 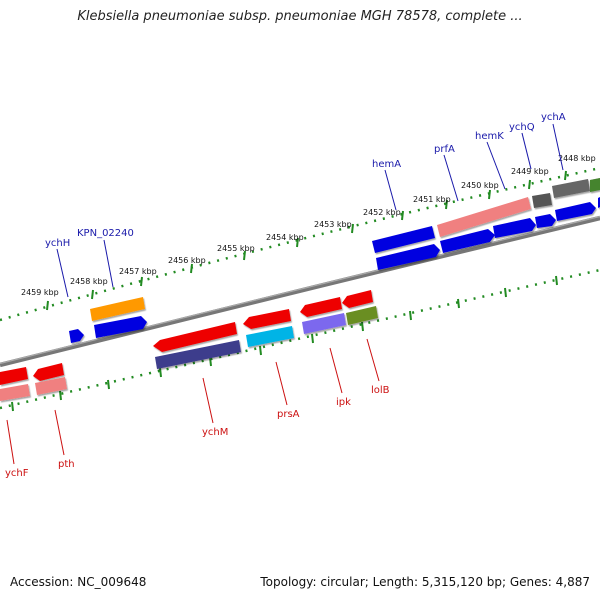 What do you see at coordinates (432, 199) in the screenshot?
I see `tick-label: 2451 kbp` at bounding box center [432, 199].